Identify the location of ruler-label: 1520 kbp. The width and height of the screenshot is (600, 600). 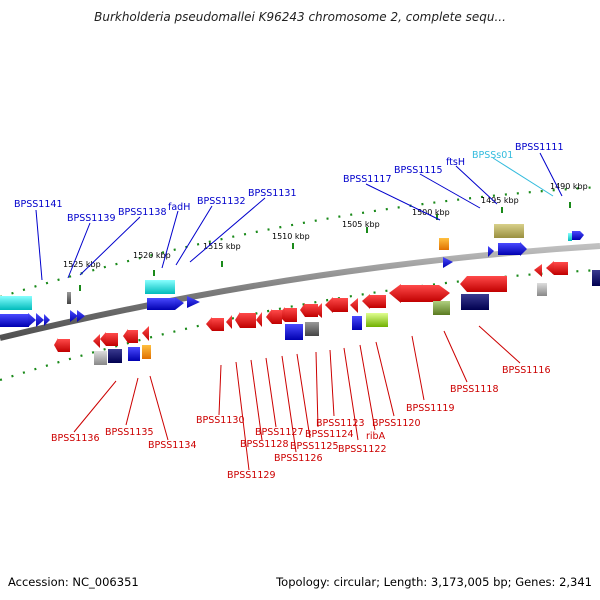
(152, 255).